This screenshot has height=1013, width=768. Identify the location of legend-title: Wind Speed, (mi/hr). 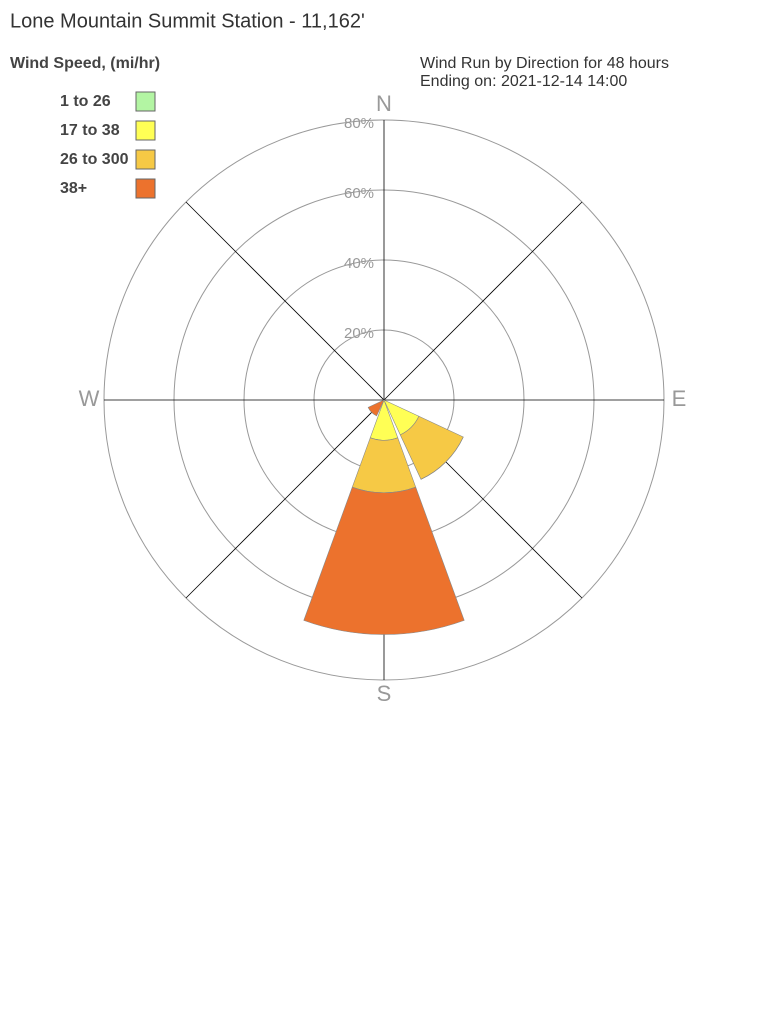
(85, 63).